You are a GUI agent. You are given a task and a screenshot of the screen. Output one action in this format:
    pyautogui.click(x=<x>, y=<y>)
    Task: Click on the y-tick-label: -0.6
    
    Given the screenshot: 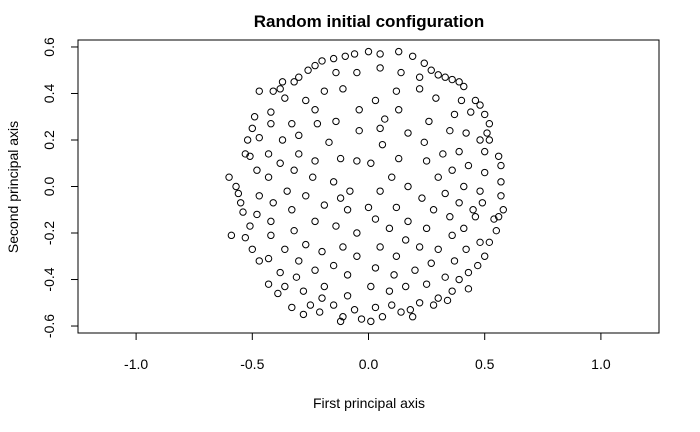 What is the action you would take?
    pyautogui.click(x=49, y=326)
    